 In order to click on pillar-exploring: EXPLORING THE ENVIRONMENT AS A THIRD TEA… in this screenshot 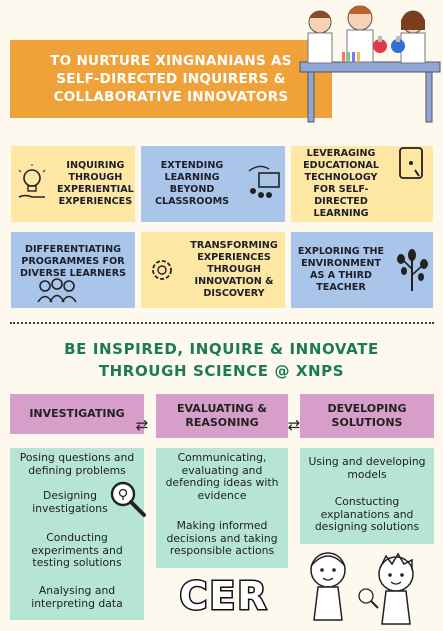, I will do `click(362, 270)`.